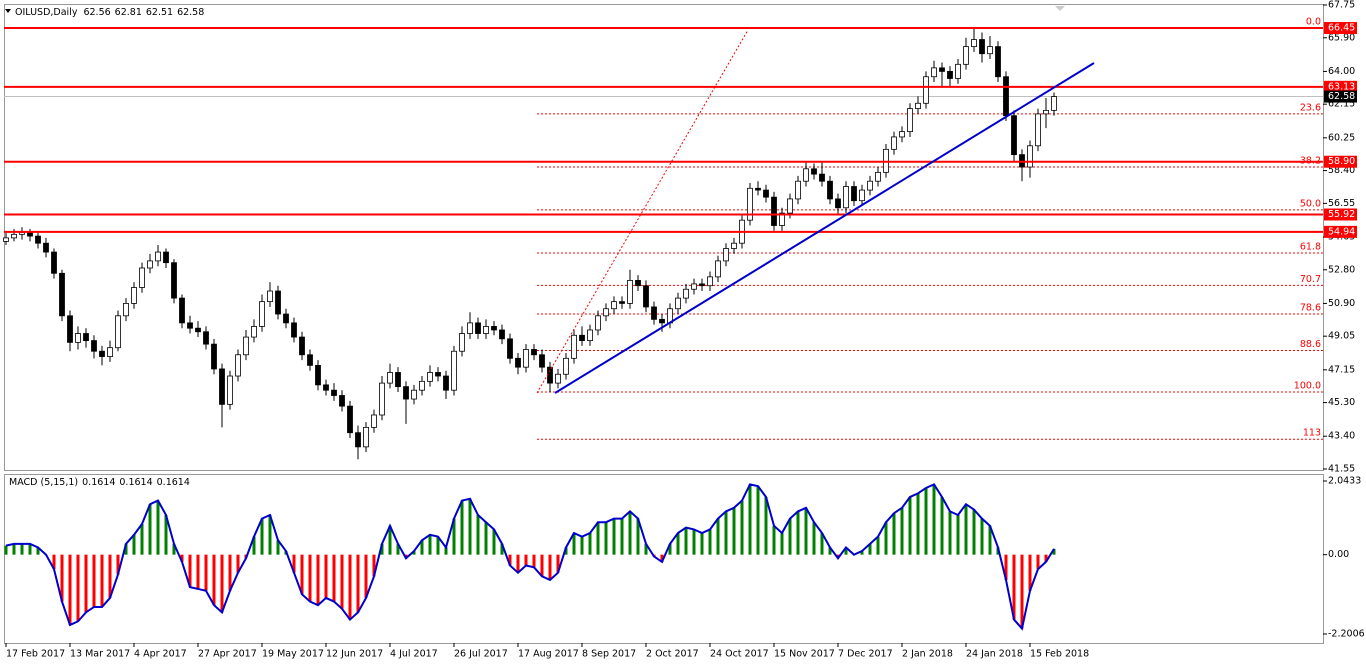 This screenshot has height=665, width=1366. Describe the element at coordinates (548, 654) in the screenshot. I see `x-tick-label: 17 Aug 2017` at that location.